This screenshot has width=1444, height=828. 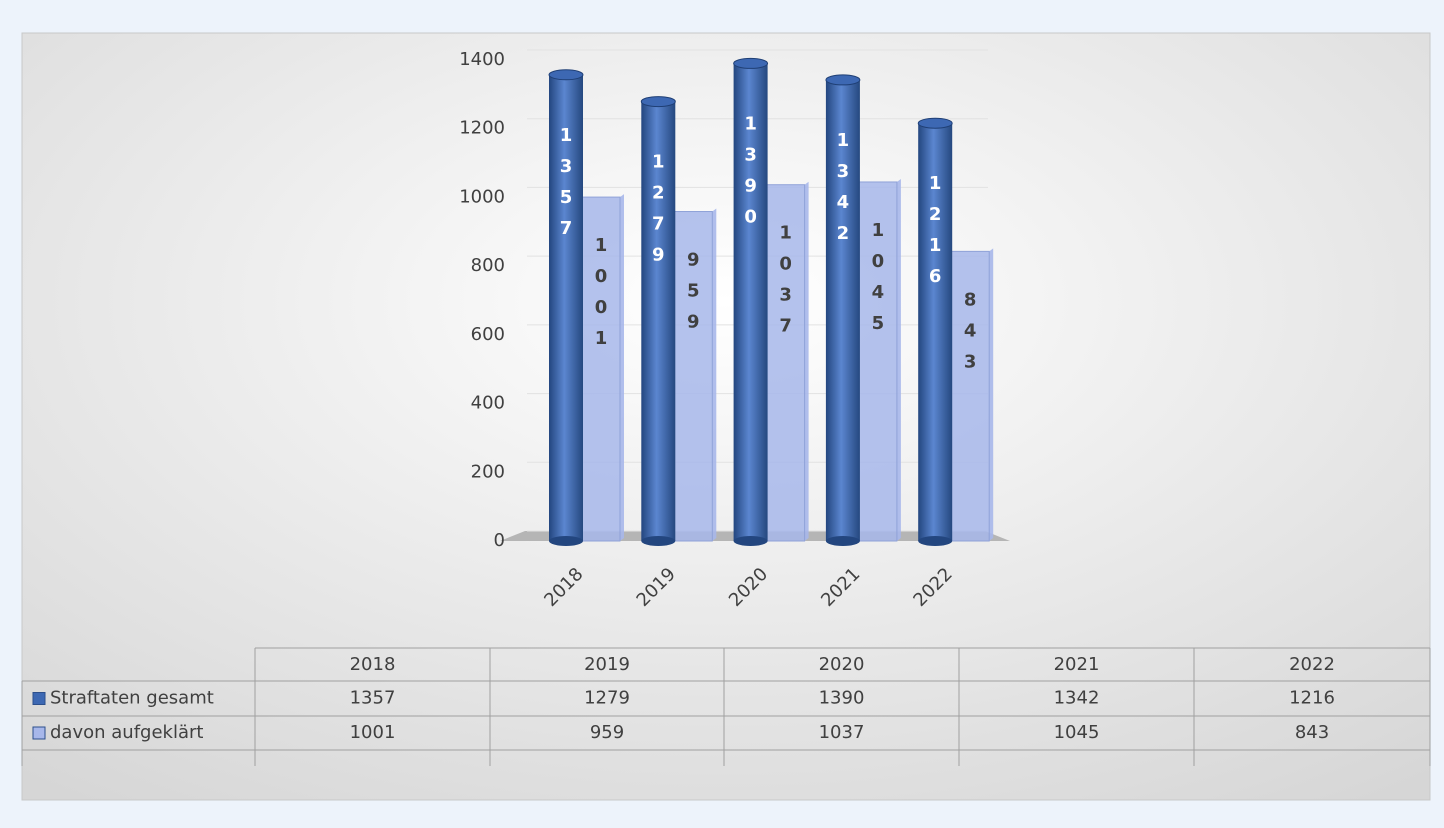 I want to click on table-cell: 959, so click(x=607, y=732).